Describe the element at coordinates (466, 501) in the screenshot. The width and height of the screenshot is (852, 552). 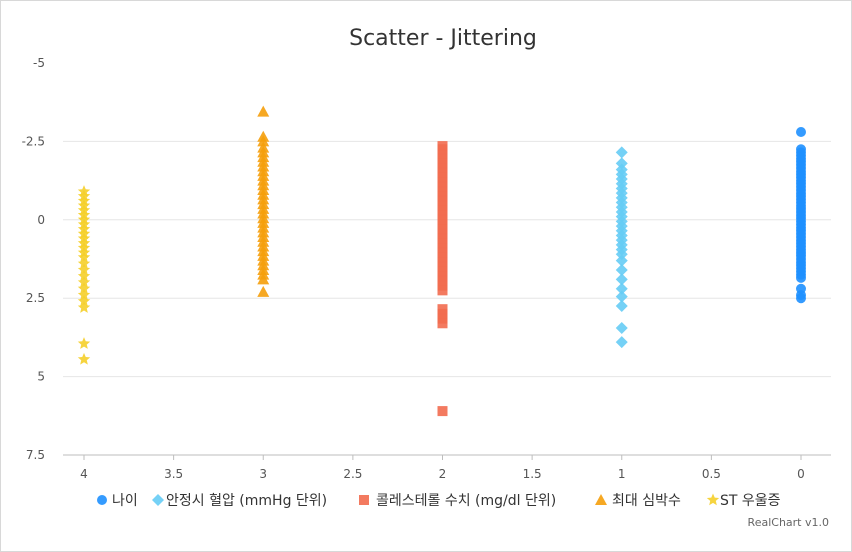
I see `legend-label: 콜레스테롤 수치 (mg/dl 단위)` at that location.